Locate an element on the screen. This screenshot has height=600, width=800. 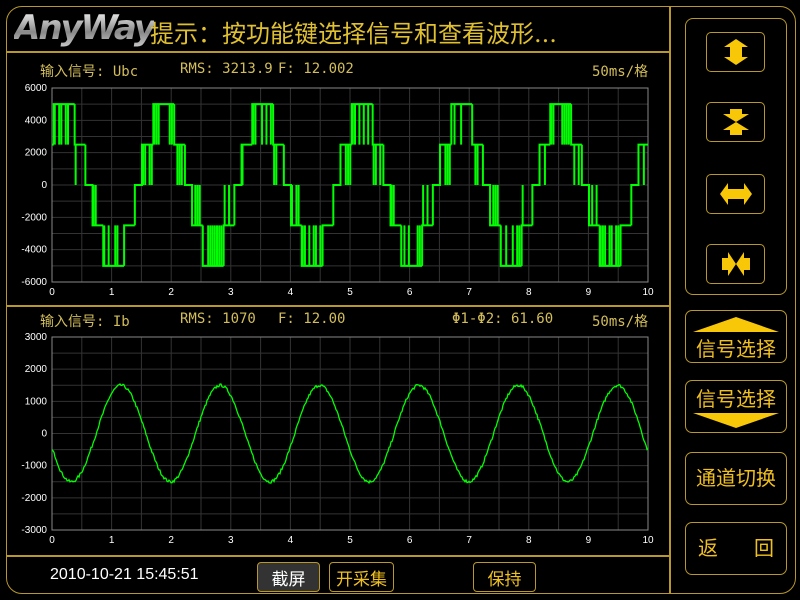
zoom-button-group is located at coordinates (736, 156).